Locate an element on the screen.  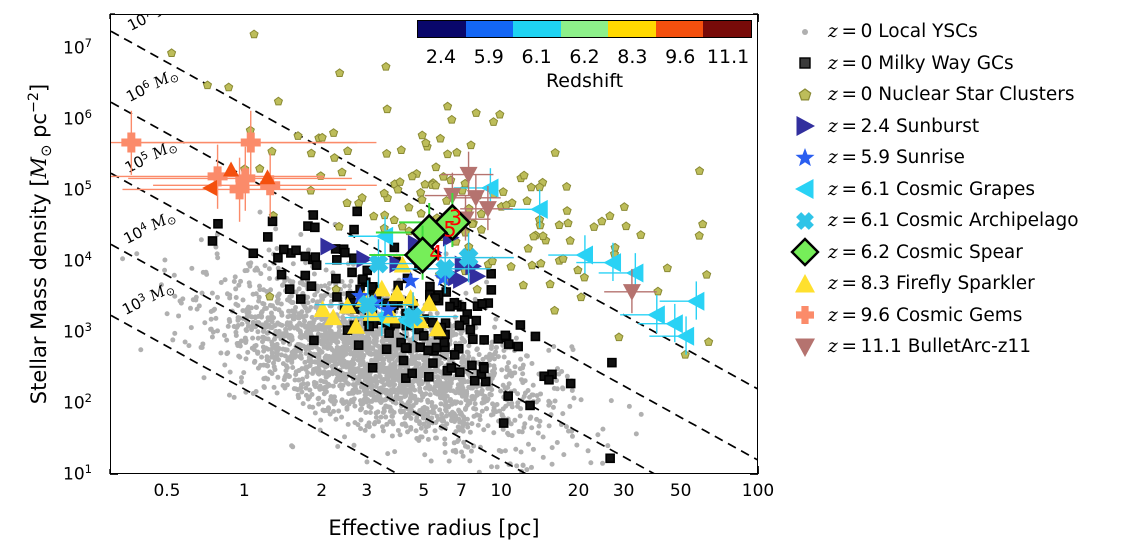
legend-label: z = 6.2 Cosmic Spear is located at coordinates (925, 252).